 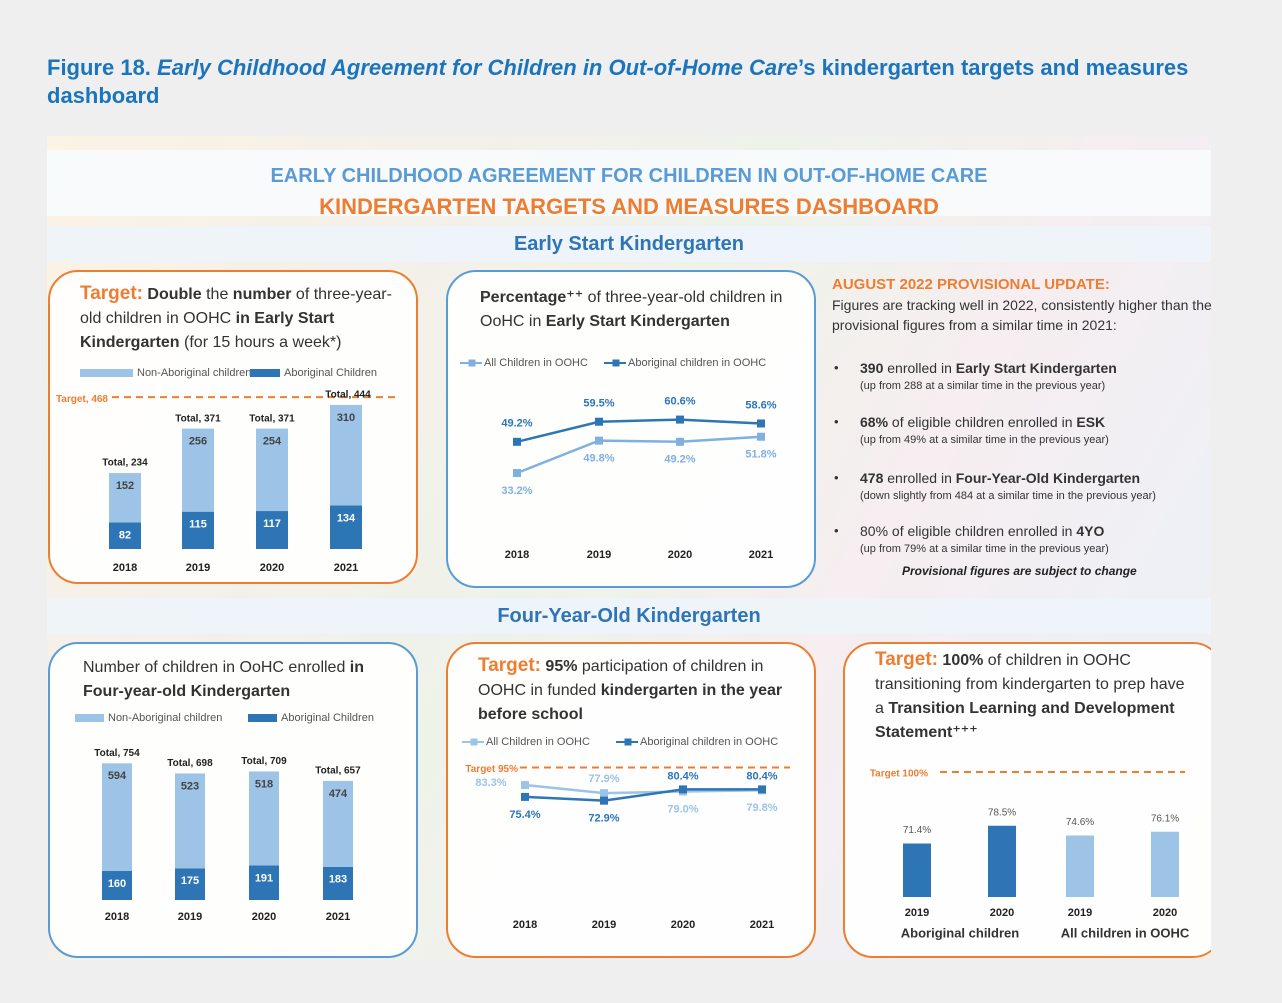 What do you see at coordinates (982, 422) in the screenshot?
I see `text-run: of eligible children enrolled in` at bounding box center [982, 422].